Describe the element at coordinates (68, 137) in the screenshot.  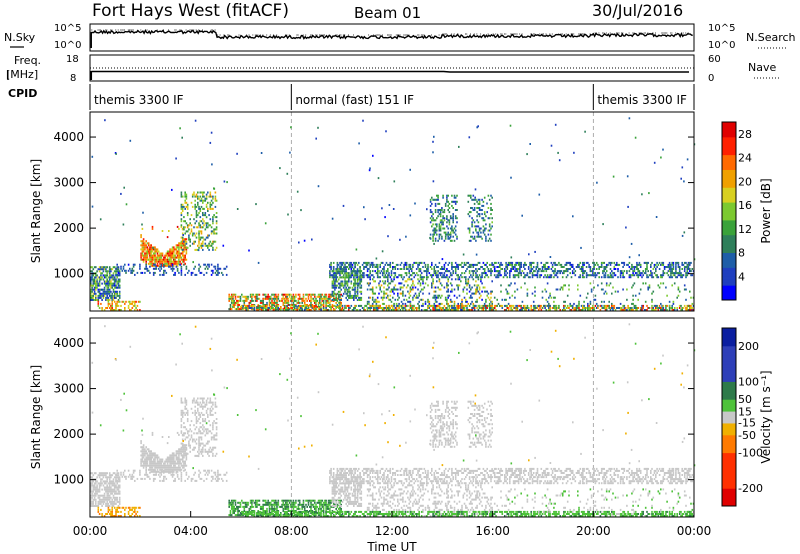
I see `y-tick-label: 4000` at that location.